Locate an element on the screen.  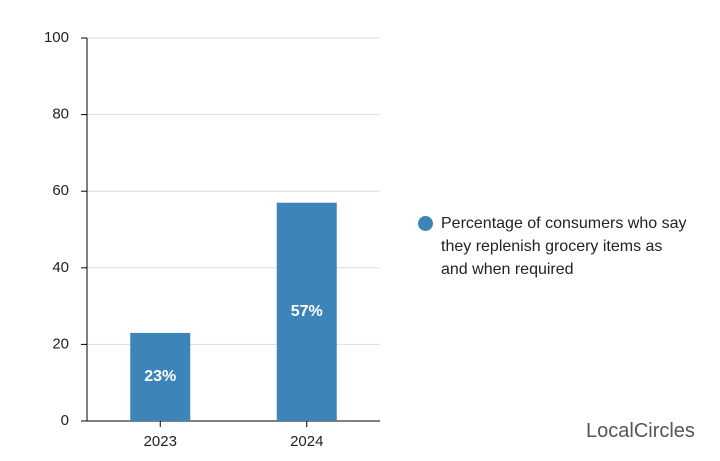
value-label: 57% is located at coordinates (307, 311).